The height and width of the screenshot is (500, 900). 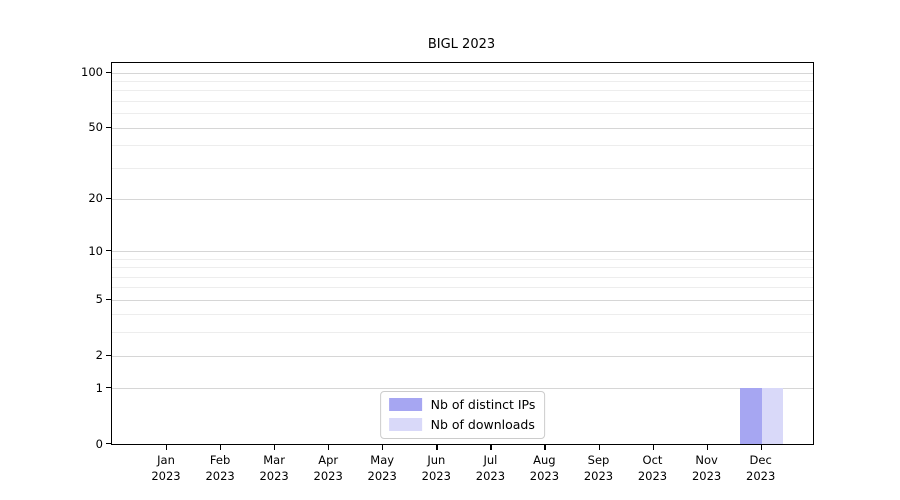 What do you see at coordinates (653, 447) in the screenshot?
I see `x-tick-mark-oct` at bounding box center [653, 447].